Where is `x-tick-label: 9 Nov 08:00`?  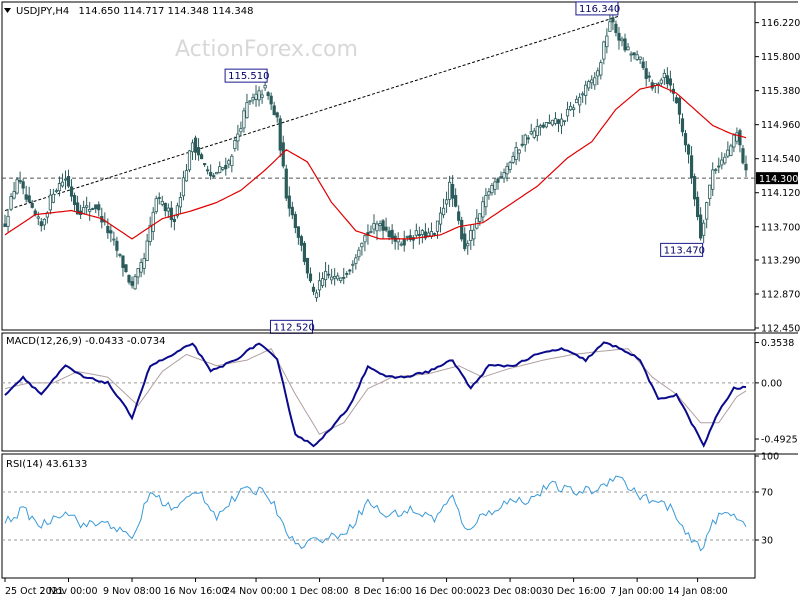
x-tick-label: 9 Nov 08:00 is located at coordinates (132, 591).